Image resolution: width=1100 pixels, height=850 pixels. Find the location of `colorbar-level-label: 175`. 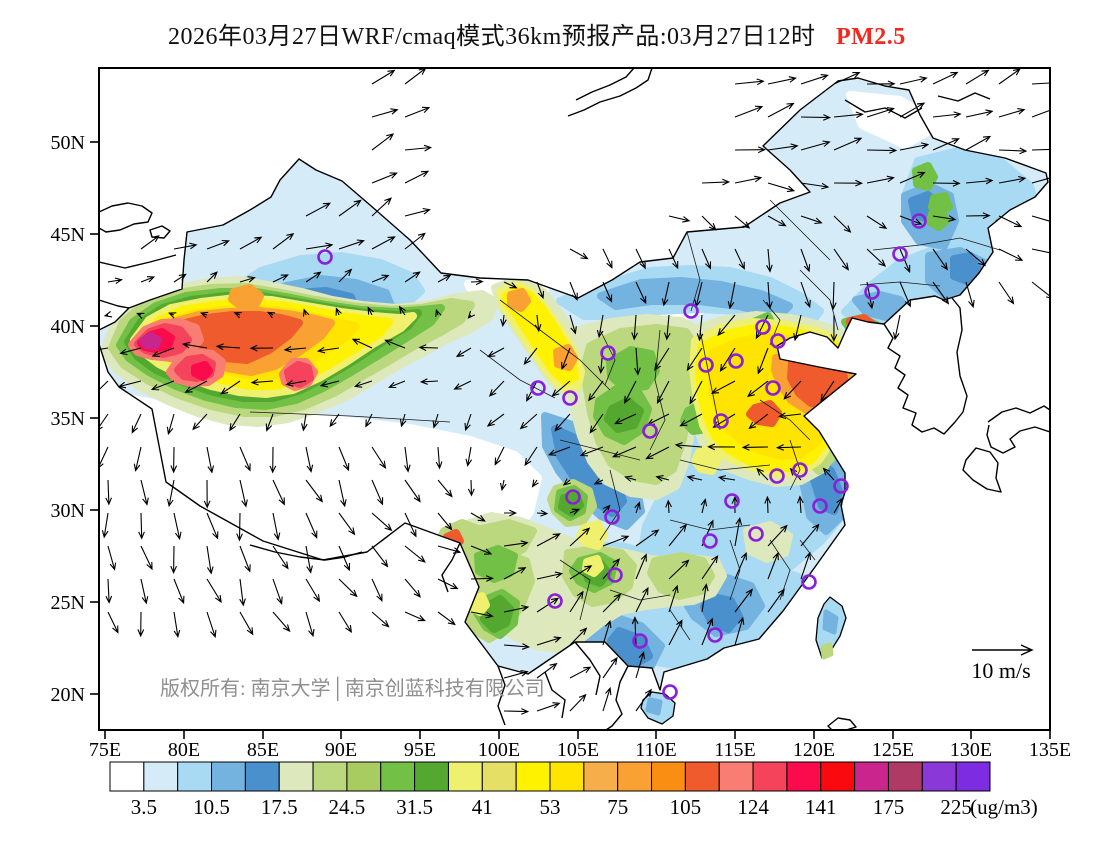

colorbar-level-label: 175 is located at coordinates (889, 807).